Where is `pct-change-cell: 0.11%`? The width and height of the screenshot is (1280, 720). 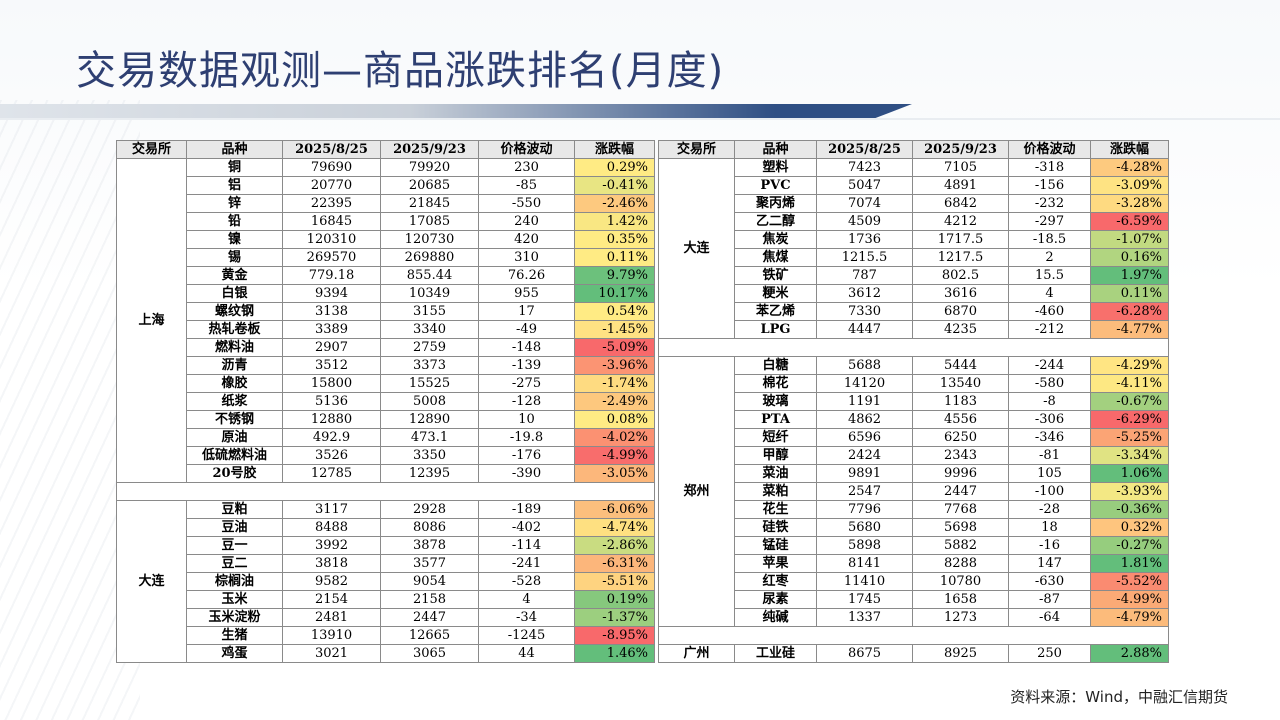 pct-change-cell: 0.11% is located at coordinates (1129, 293).